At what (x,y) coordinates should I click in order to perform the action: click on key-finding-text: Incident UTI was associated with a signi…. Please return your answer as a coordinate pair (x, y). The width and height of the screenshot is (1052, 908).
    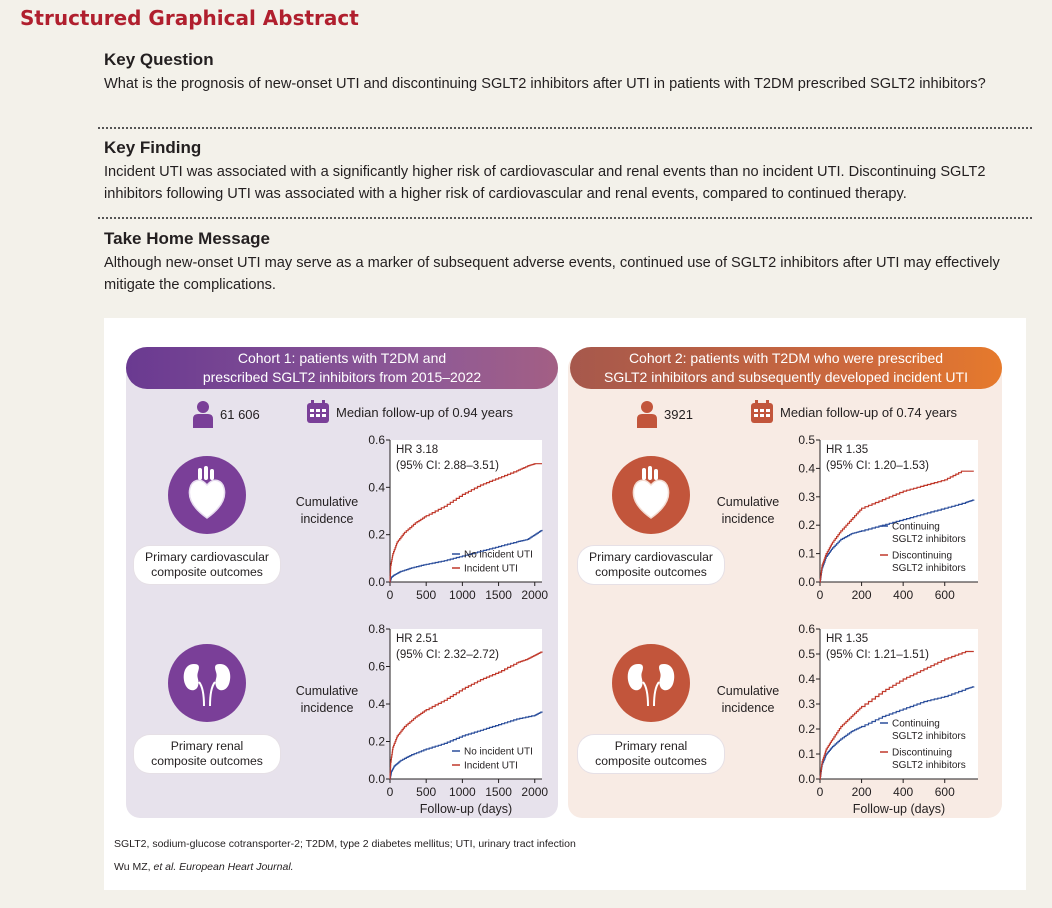
    Looking at the image, I should click on (545, 183).